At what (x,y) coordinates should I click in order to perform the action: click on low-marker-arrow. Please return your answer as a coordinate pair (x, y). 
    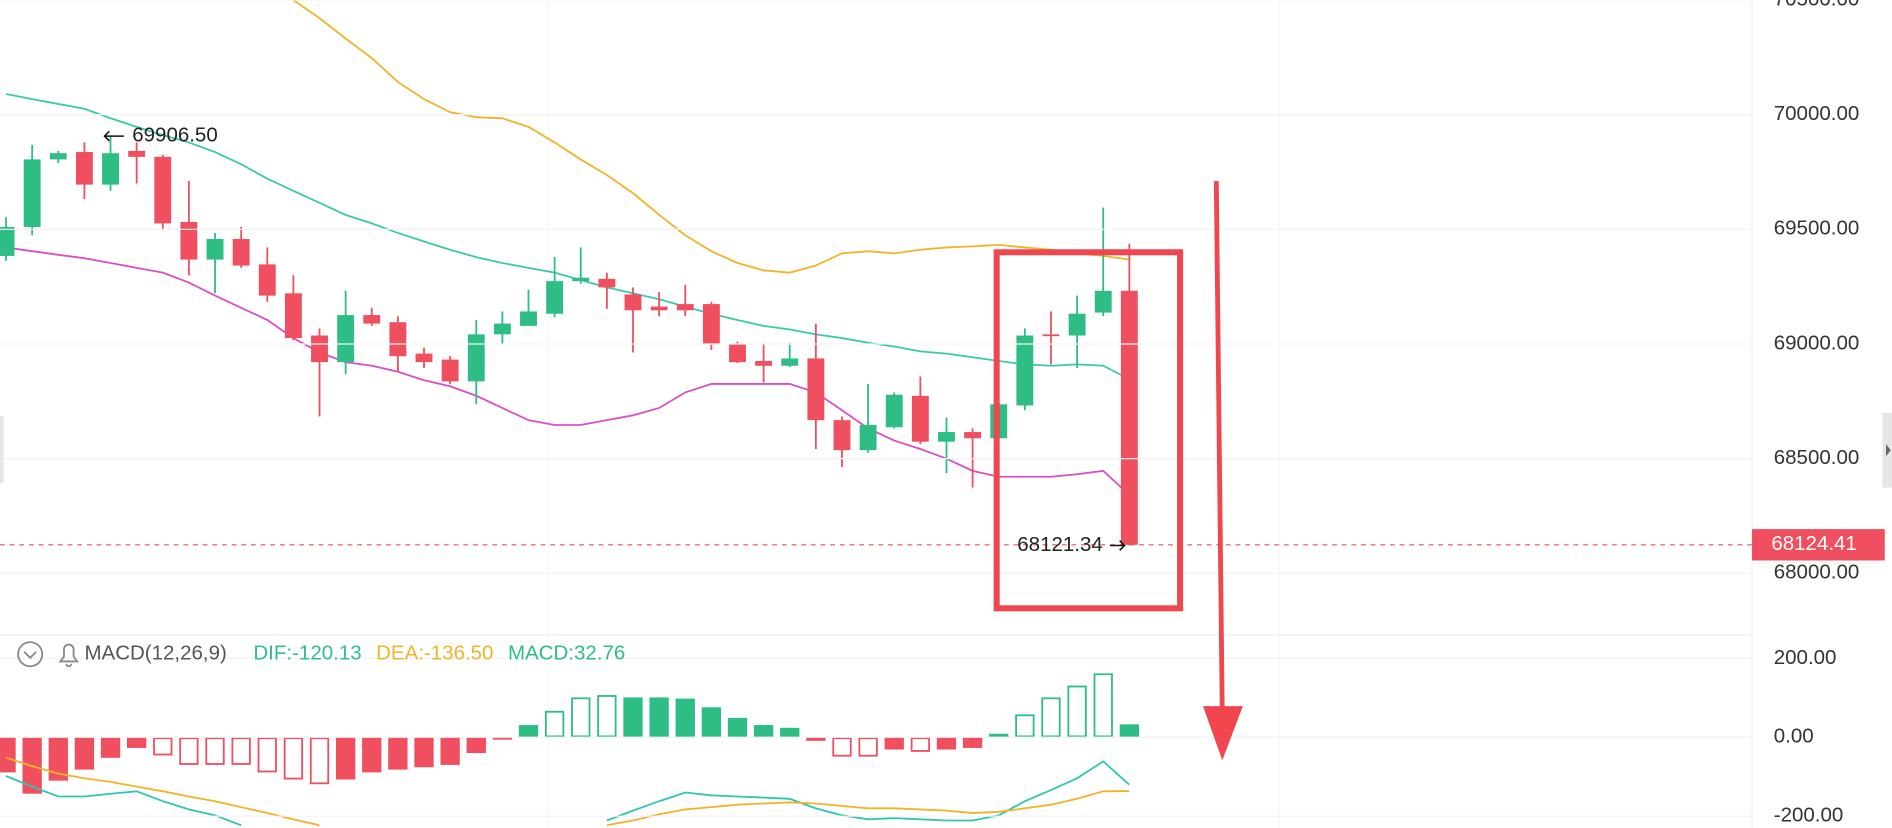
    Looking at the image, I should click on (1118, 545).